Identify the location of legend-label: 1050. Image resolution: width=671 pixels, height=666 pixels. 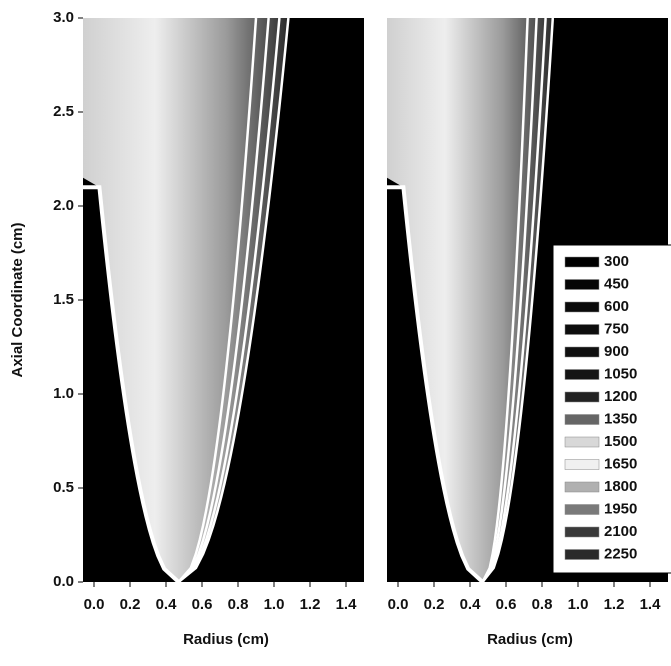
(620, 373).